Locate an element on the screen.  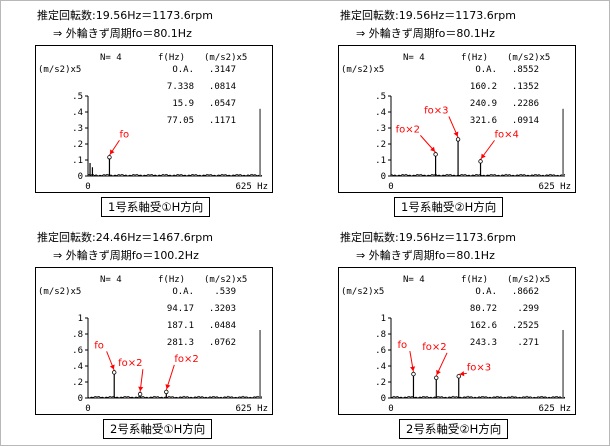
table-cell-amplitude: .2525 is located at coordinates (525, 326).